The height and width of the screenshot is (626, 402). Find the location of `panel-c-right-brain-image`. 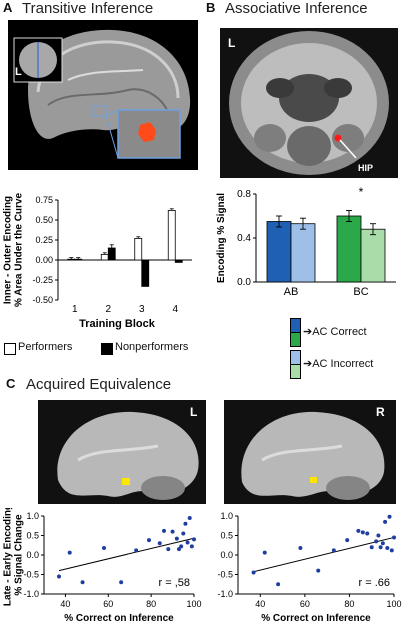

panel-c-right-brain-image is located at coordinates (310, 452).